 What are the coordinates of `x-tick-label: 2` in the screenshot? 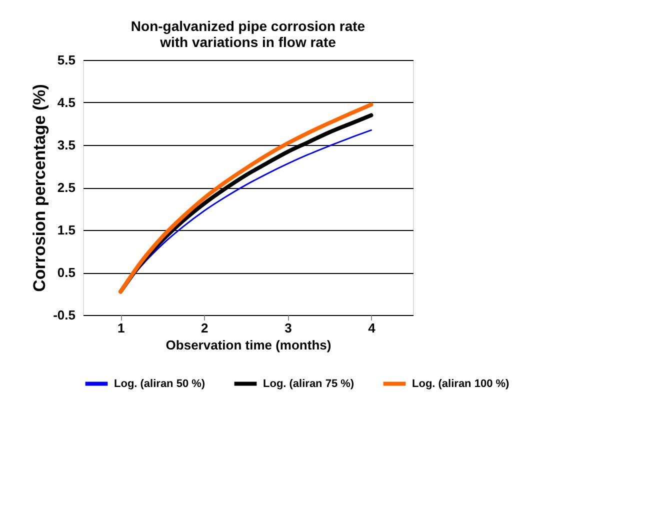 It's located at (204, 328).